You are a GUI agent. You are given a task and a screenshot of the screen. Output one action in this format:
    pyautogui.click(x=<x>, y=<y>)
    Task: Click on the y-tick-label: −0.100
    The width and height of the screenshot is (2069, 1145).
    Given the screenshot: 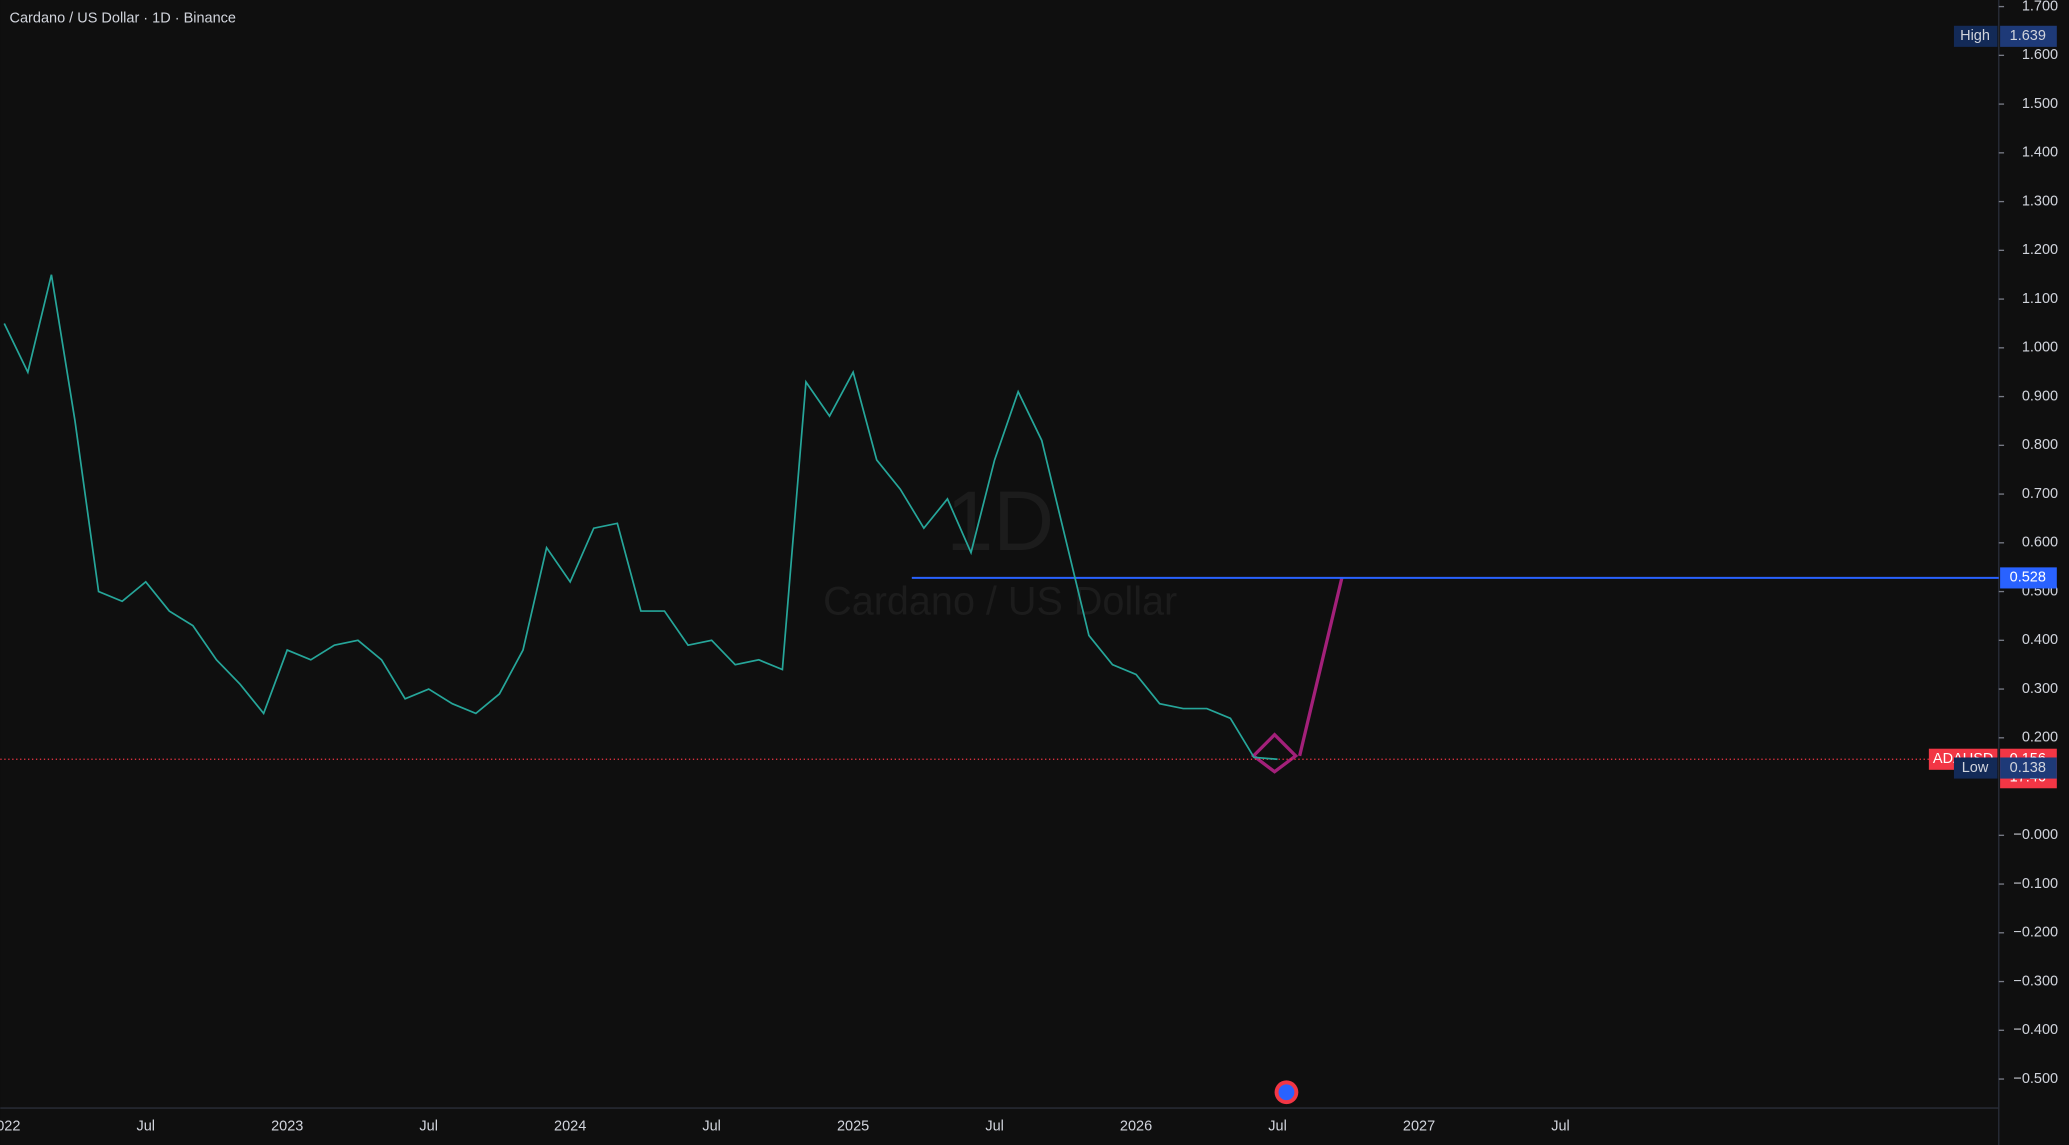 What is the action you would take?
    pyautogui.click(x=2035, y=884)
    